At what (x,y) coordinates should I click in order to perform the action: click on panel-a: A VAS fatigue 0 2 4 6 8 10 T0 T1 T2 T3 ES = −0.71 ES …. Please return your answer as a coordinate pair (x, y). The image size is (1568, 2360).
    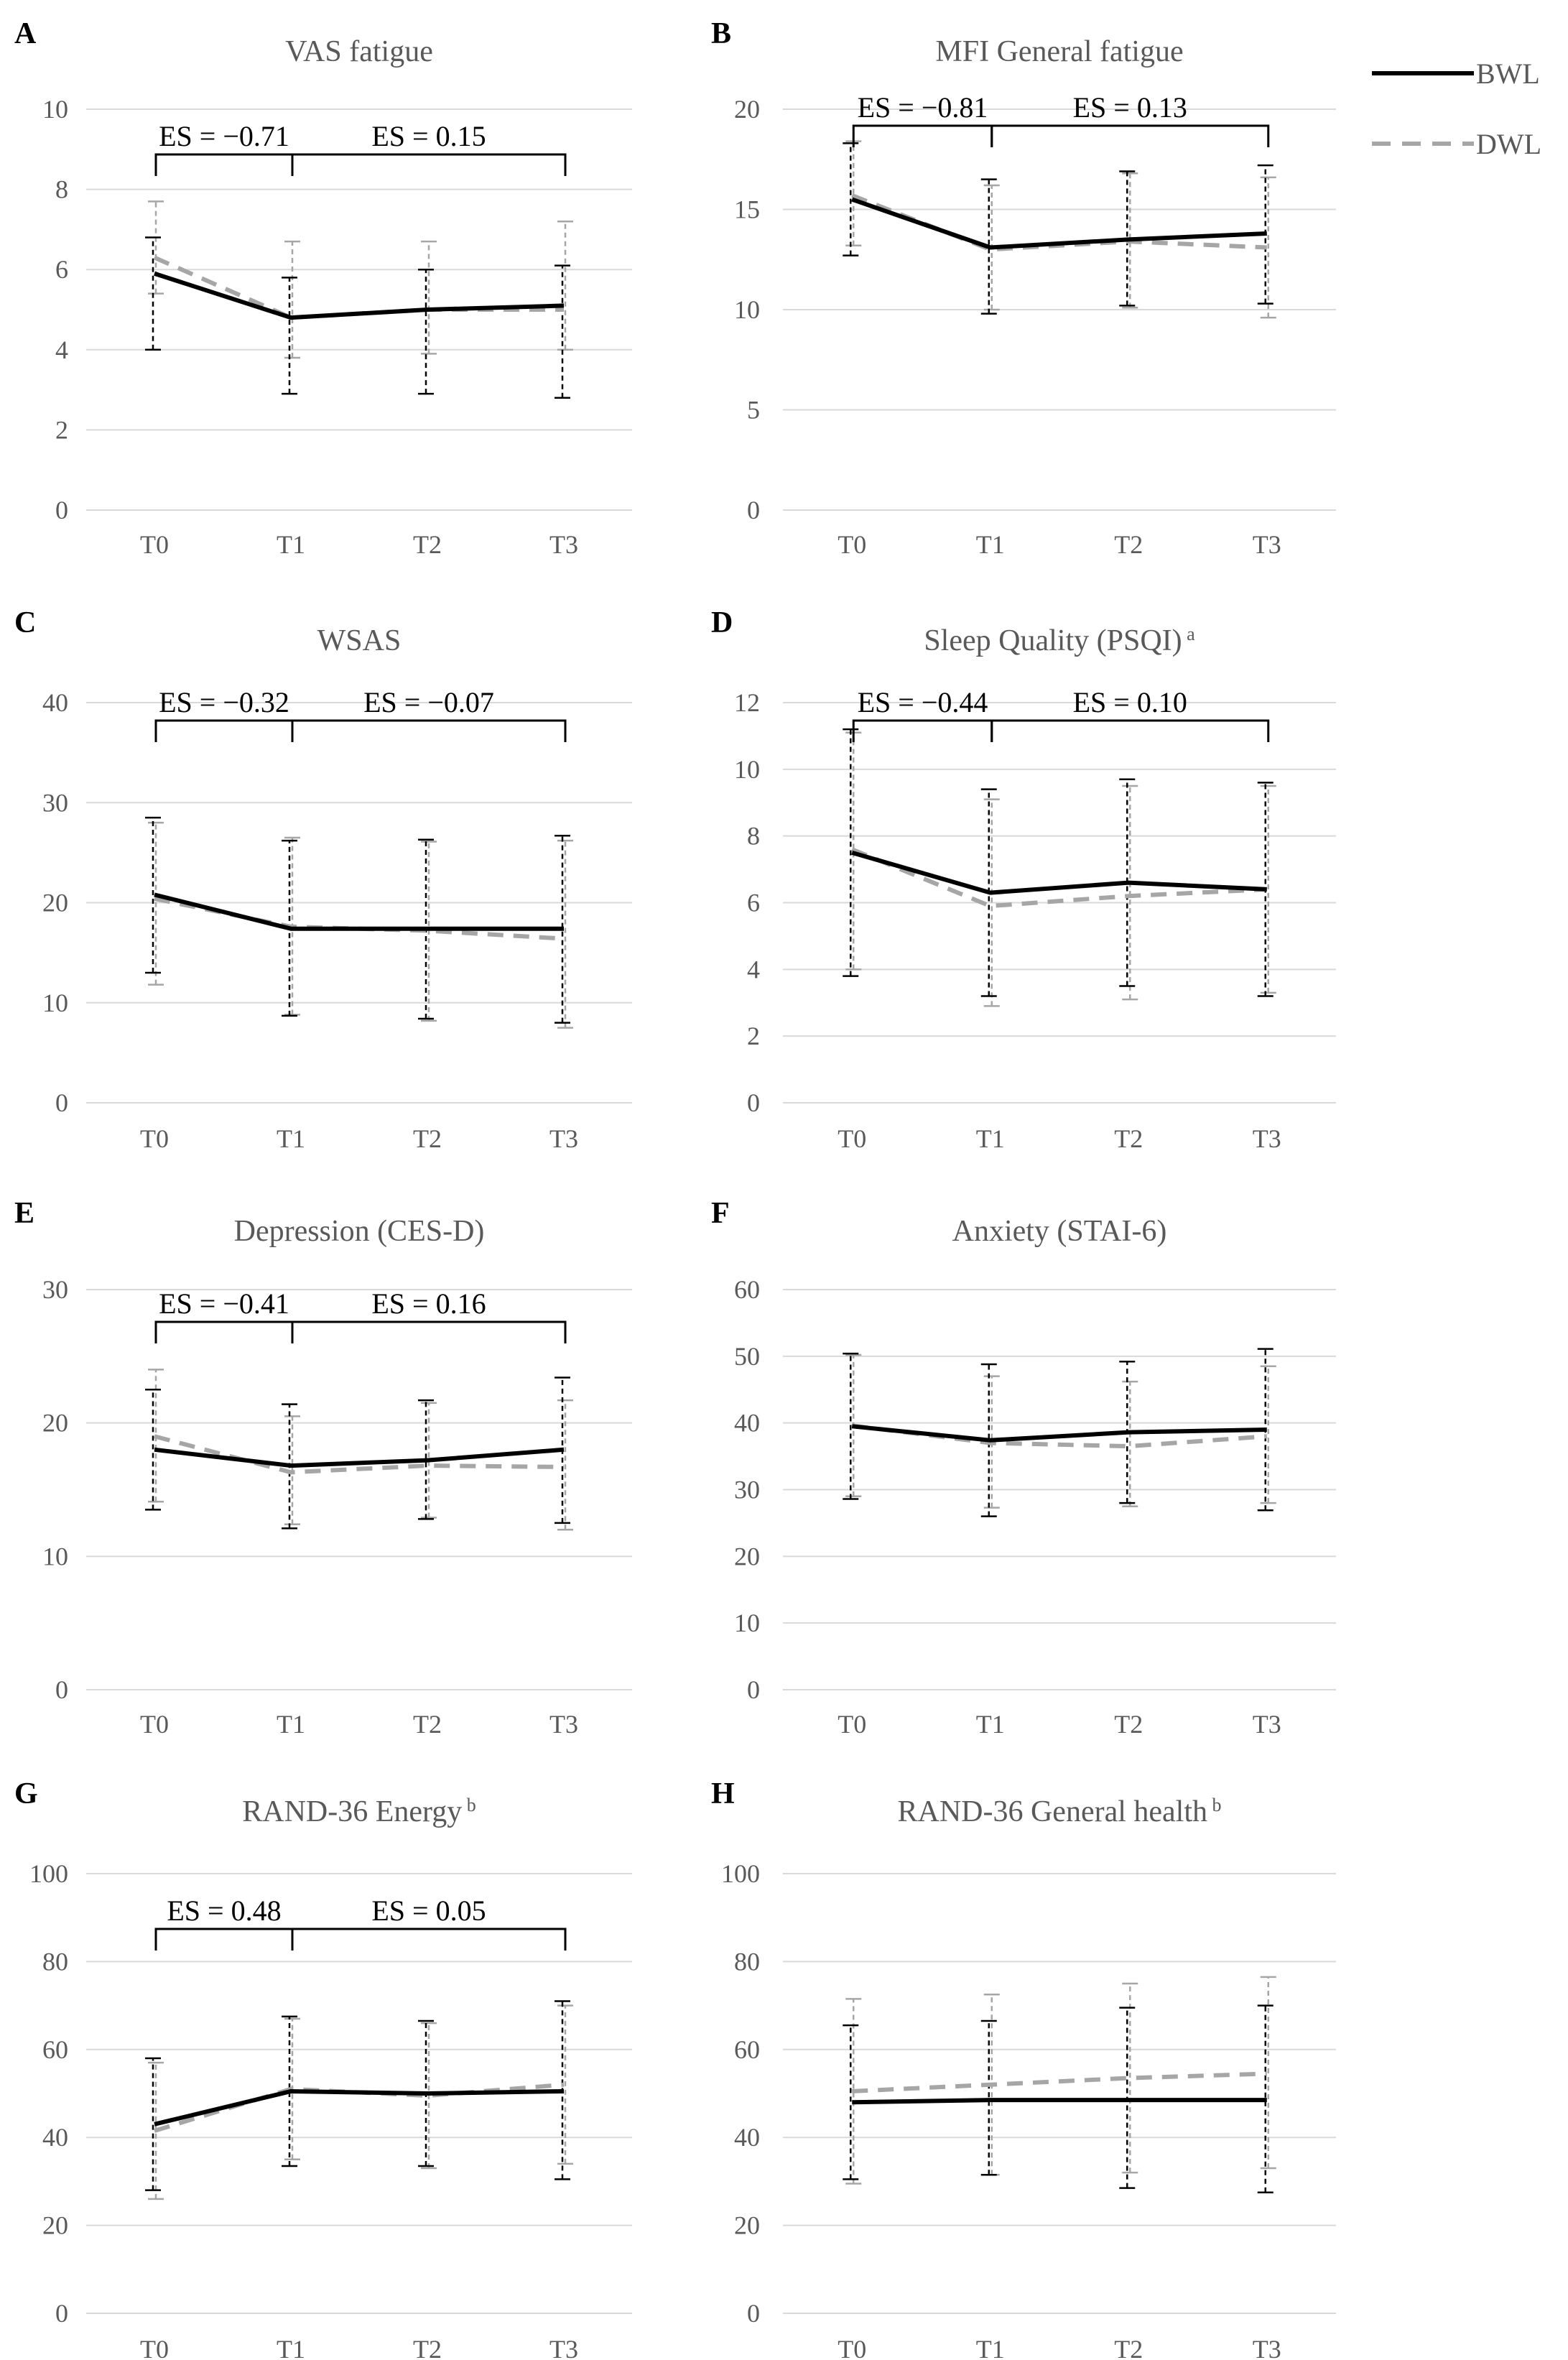
    Looking at the image, I should click on (323, 288).